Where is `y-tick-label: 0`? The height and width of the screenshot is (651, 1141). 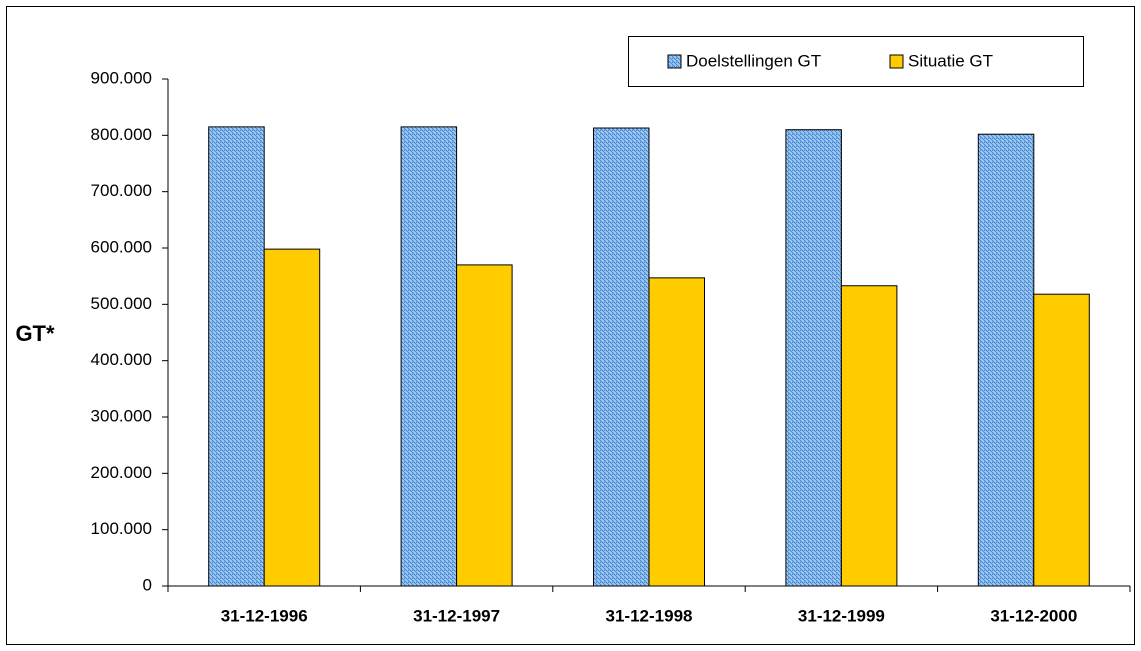
y-tick-label: 0 is located at coordinates (147, 584).